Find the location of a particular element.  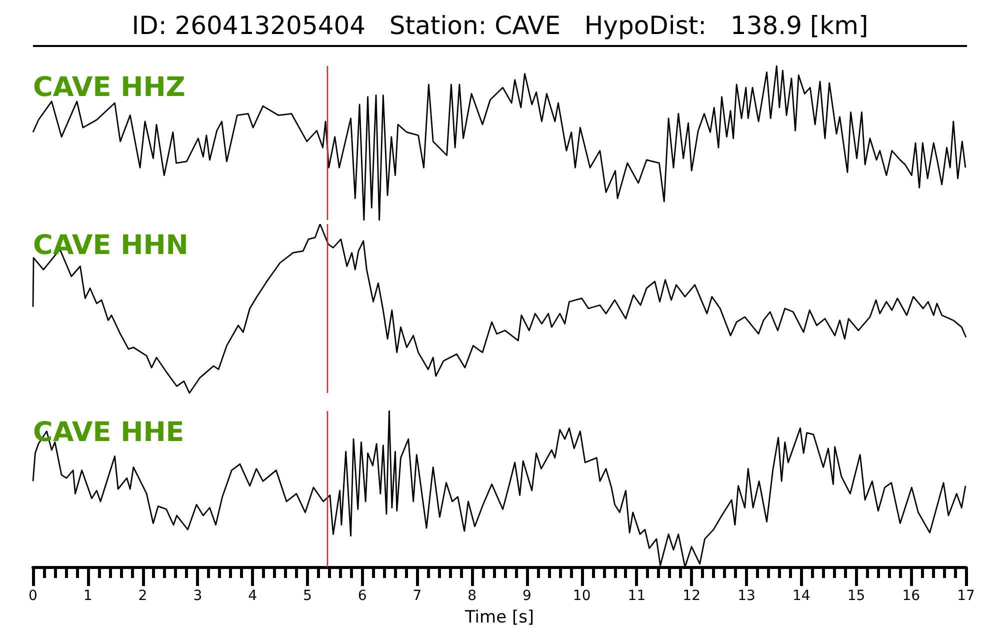

x-tick-label: 8 is located at coordinates (472, 596).